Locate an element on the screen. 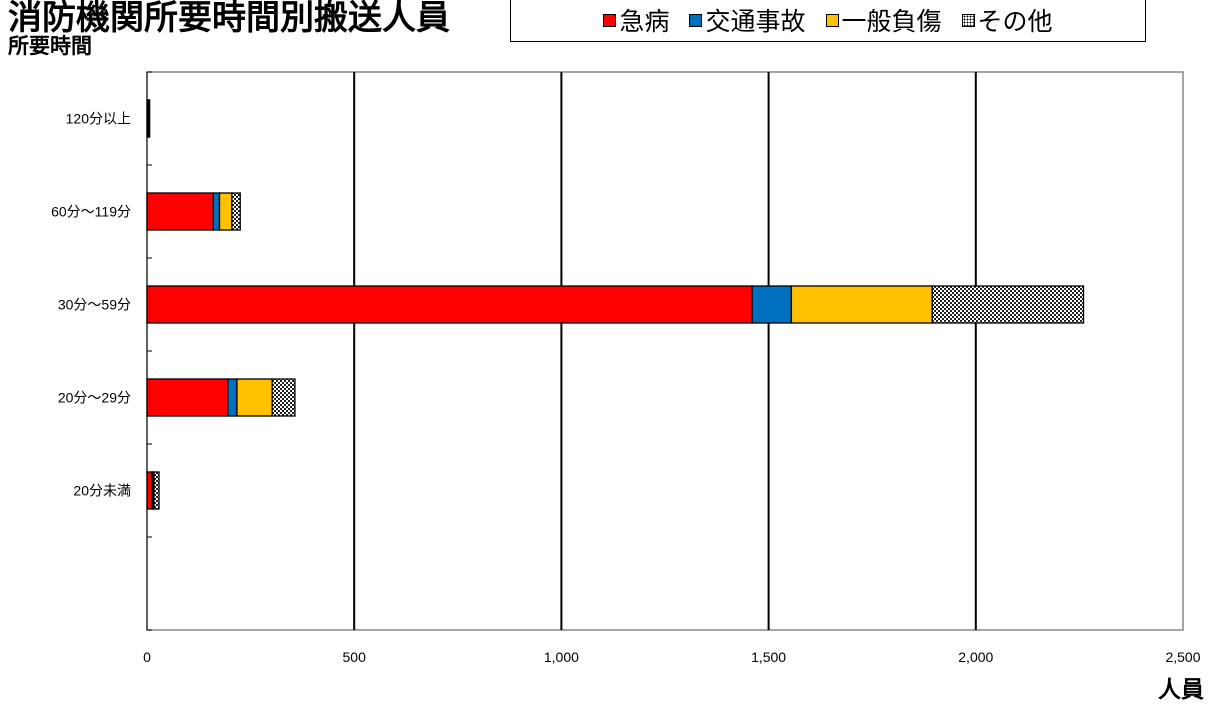  legend-item-kyubyo: 急病 is located at coordinates (636, 20).